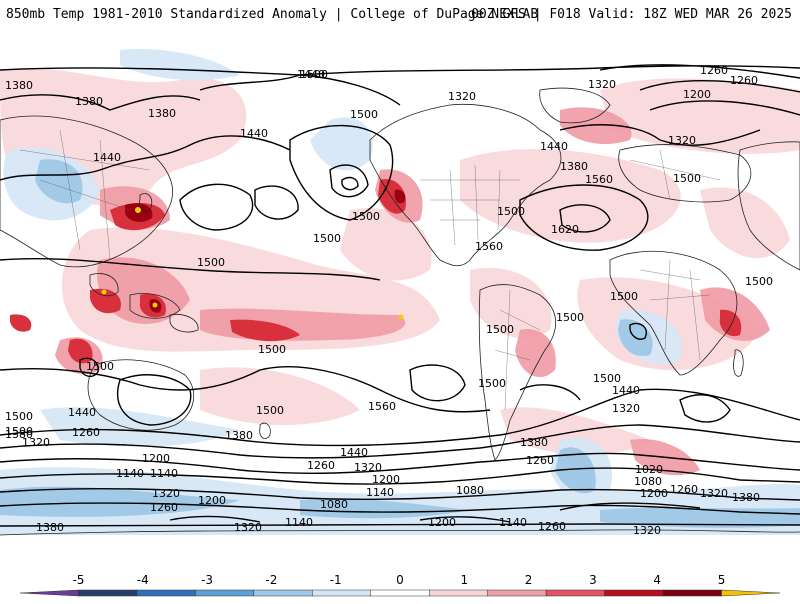  Describe the element at coordinates (336, 580) in the screenshot. I see `colorbar-tick-label: -1` at that location.